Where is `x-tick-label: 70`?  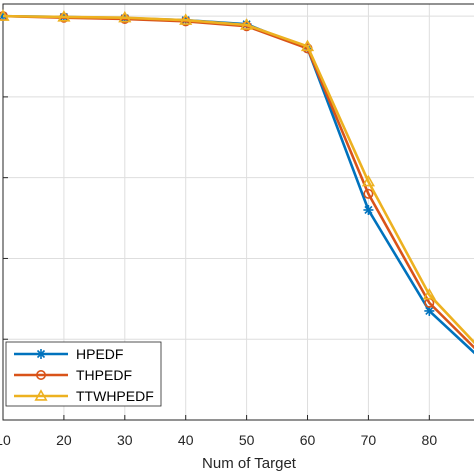 x-tick-label: 70 is located at coordinates (369, 440).